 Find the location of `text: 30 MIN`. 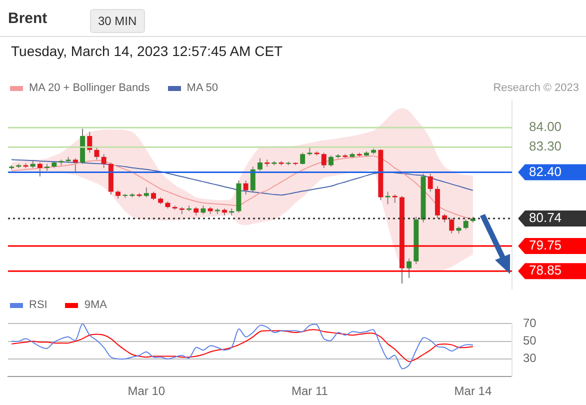

text: 30 MIN is located at coordinates (117, 21).